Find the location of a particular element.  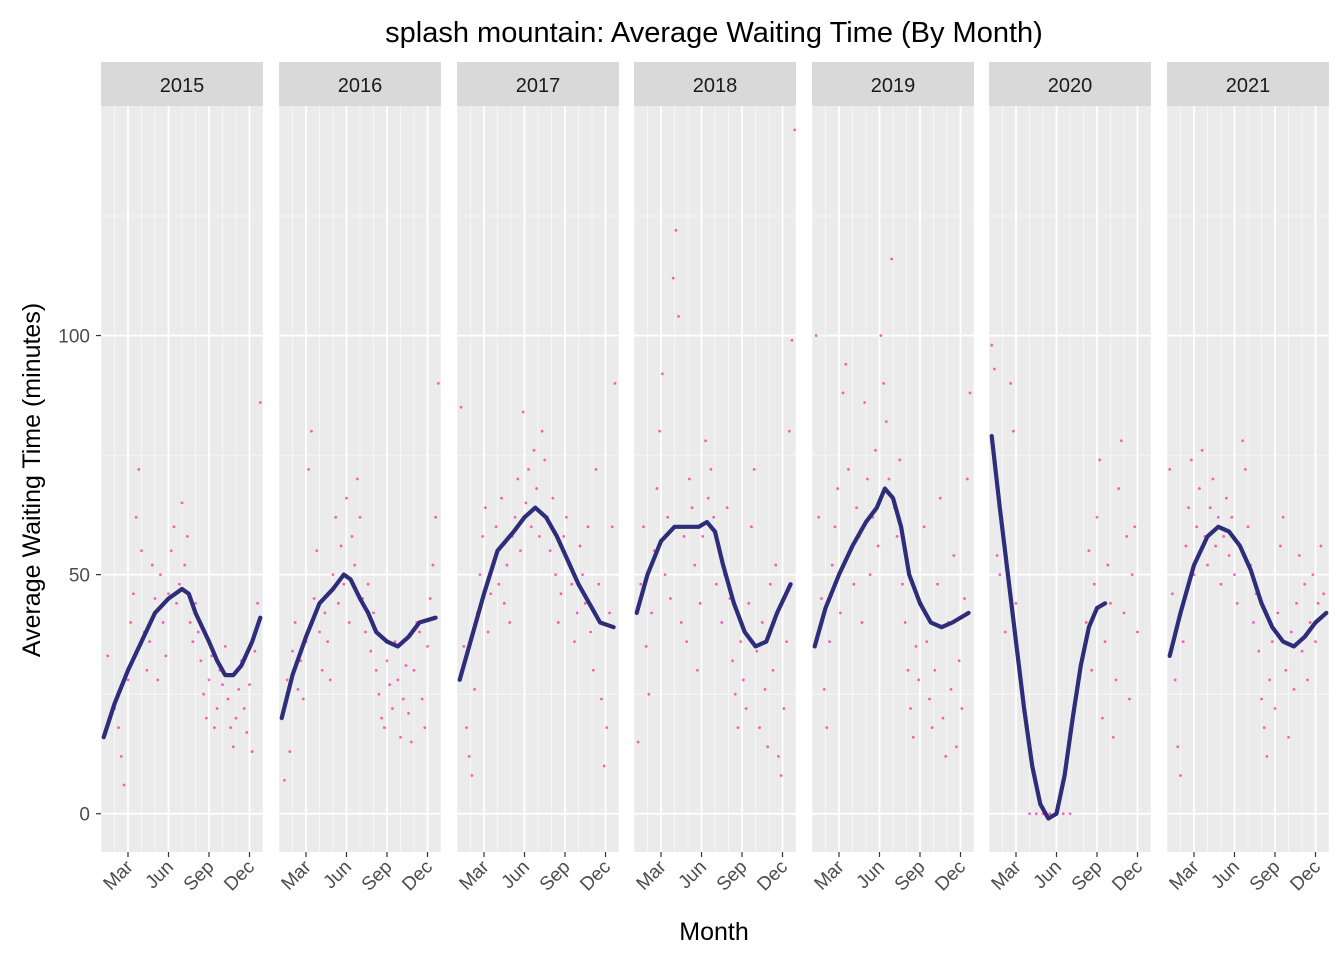

facet-panel-2017: 2017 Mar Jun Sep Dec is located at coordinates (538, 478).